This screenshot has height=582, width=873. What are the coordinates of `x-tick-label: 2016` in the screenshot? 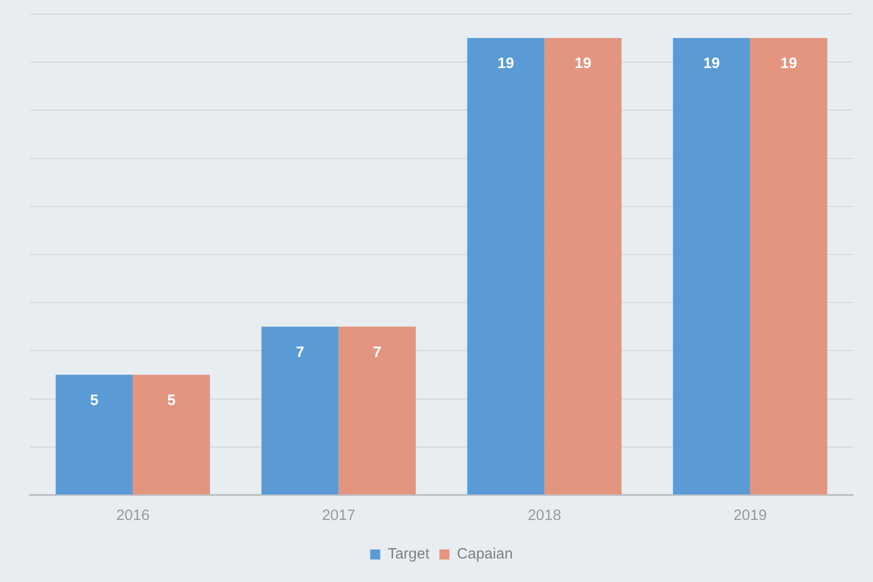 It's located at (133, 515).